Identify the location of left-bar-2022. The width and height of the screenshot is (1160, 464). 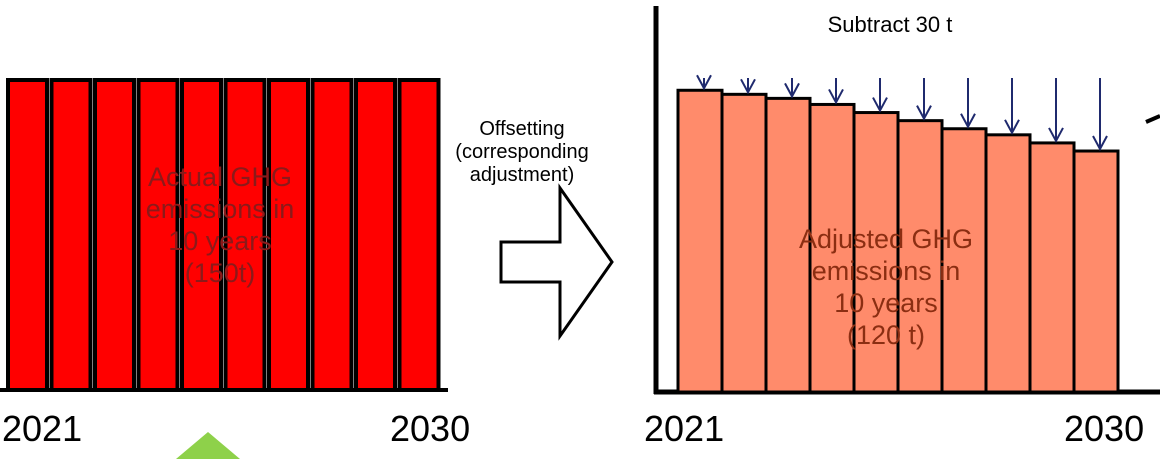
(71, 235).